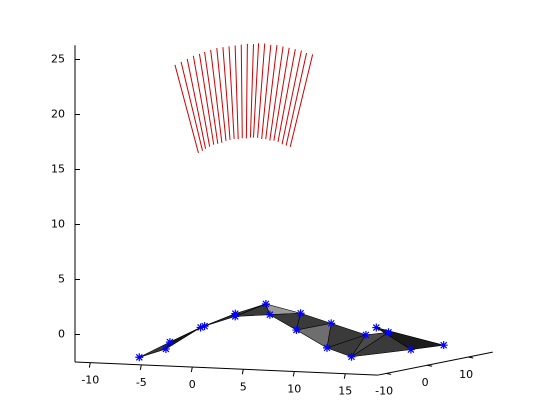 The height and width of the screenshot is (420, 560). I want to click on z-tick-label: 25, so click(58, 59).